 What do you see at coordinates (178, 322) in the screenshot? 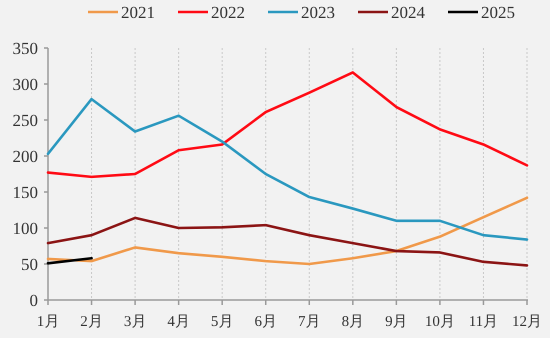
I see `x-tick-label: 4月` at bounding box center [178, 322].